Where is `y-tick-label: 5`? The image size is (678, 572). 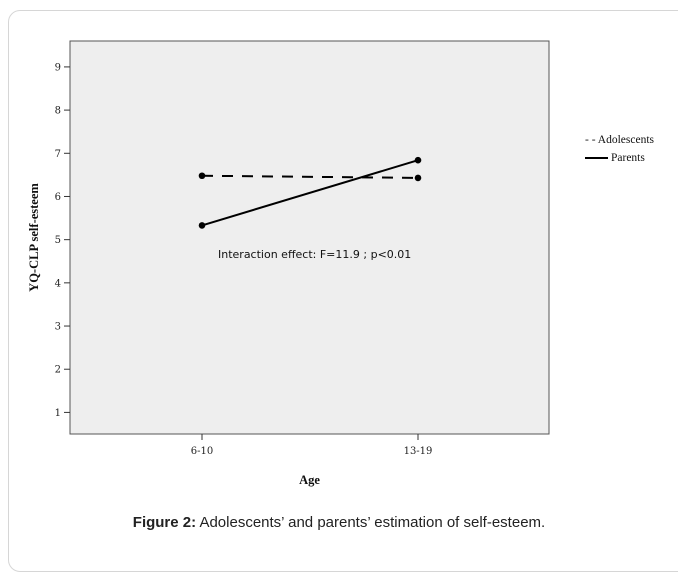 y-tick-label: 5 is located at coordinates (58, 240).